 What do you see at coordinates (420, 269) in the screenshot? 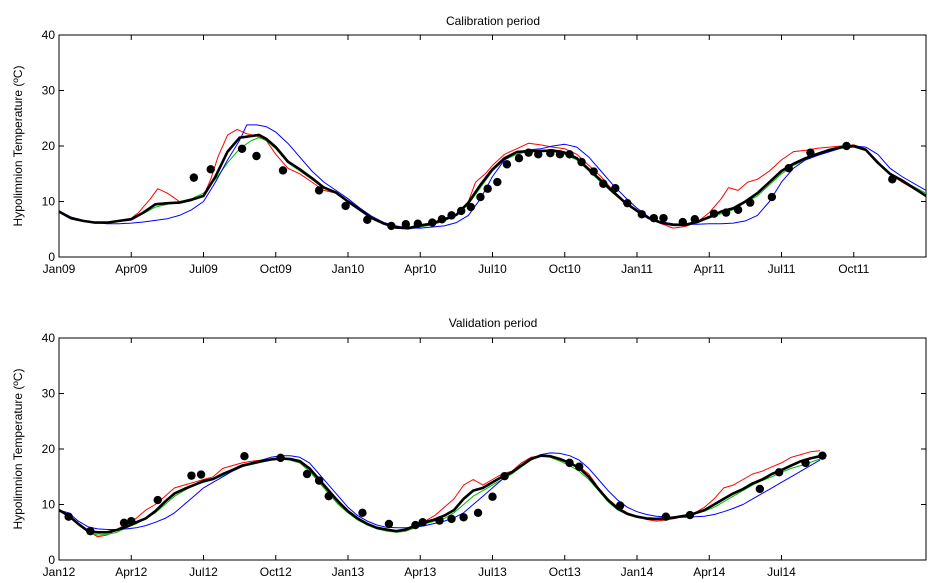
I see `x-tick-label: Apr10` at bounding box center [420, 269].